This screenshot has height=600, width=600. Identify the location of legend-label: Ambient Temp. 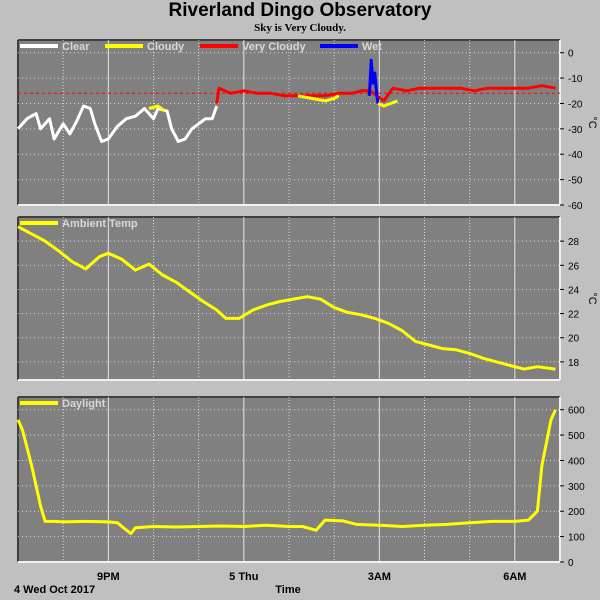
(100, 224).